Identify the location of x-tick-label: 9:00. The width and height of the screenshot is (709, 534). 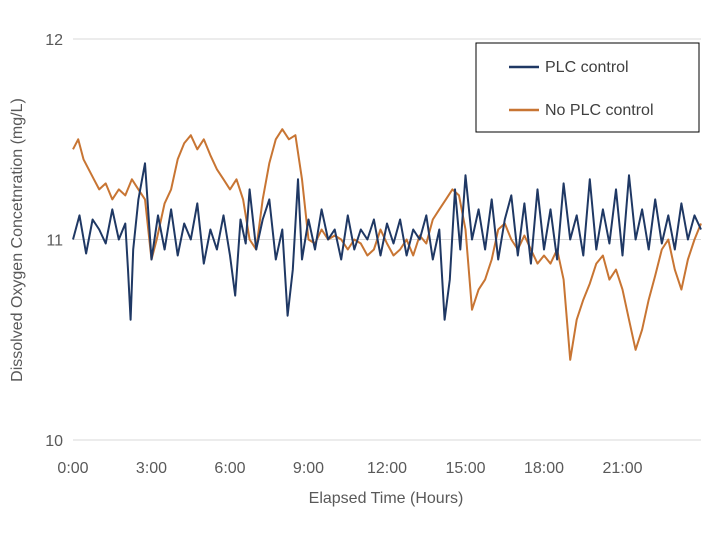
(308, 468).